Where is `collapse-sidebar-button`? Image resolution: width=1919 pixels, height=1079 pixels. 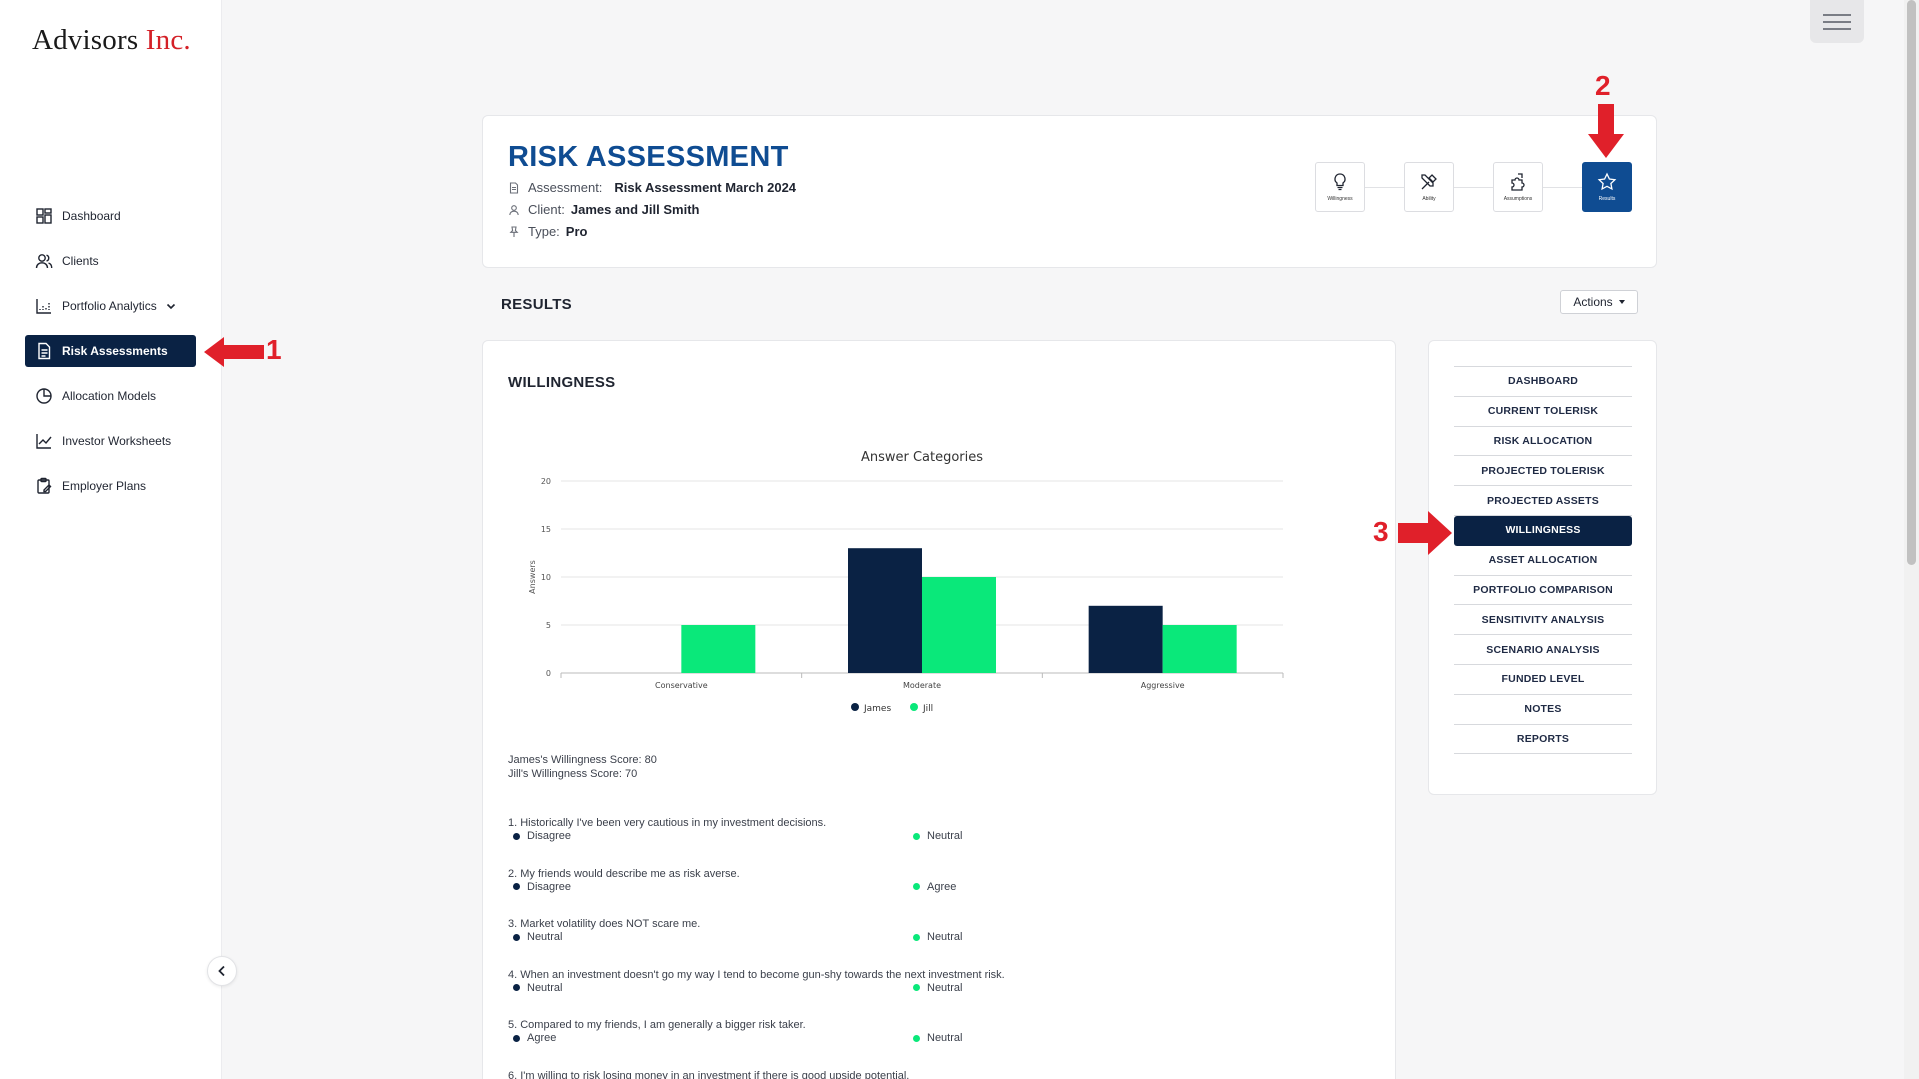 collapse-sidebar-button is located at coordinates (222, 971).